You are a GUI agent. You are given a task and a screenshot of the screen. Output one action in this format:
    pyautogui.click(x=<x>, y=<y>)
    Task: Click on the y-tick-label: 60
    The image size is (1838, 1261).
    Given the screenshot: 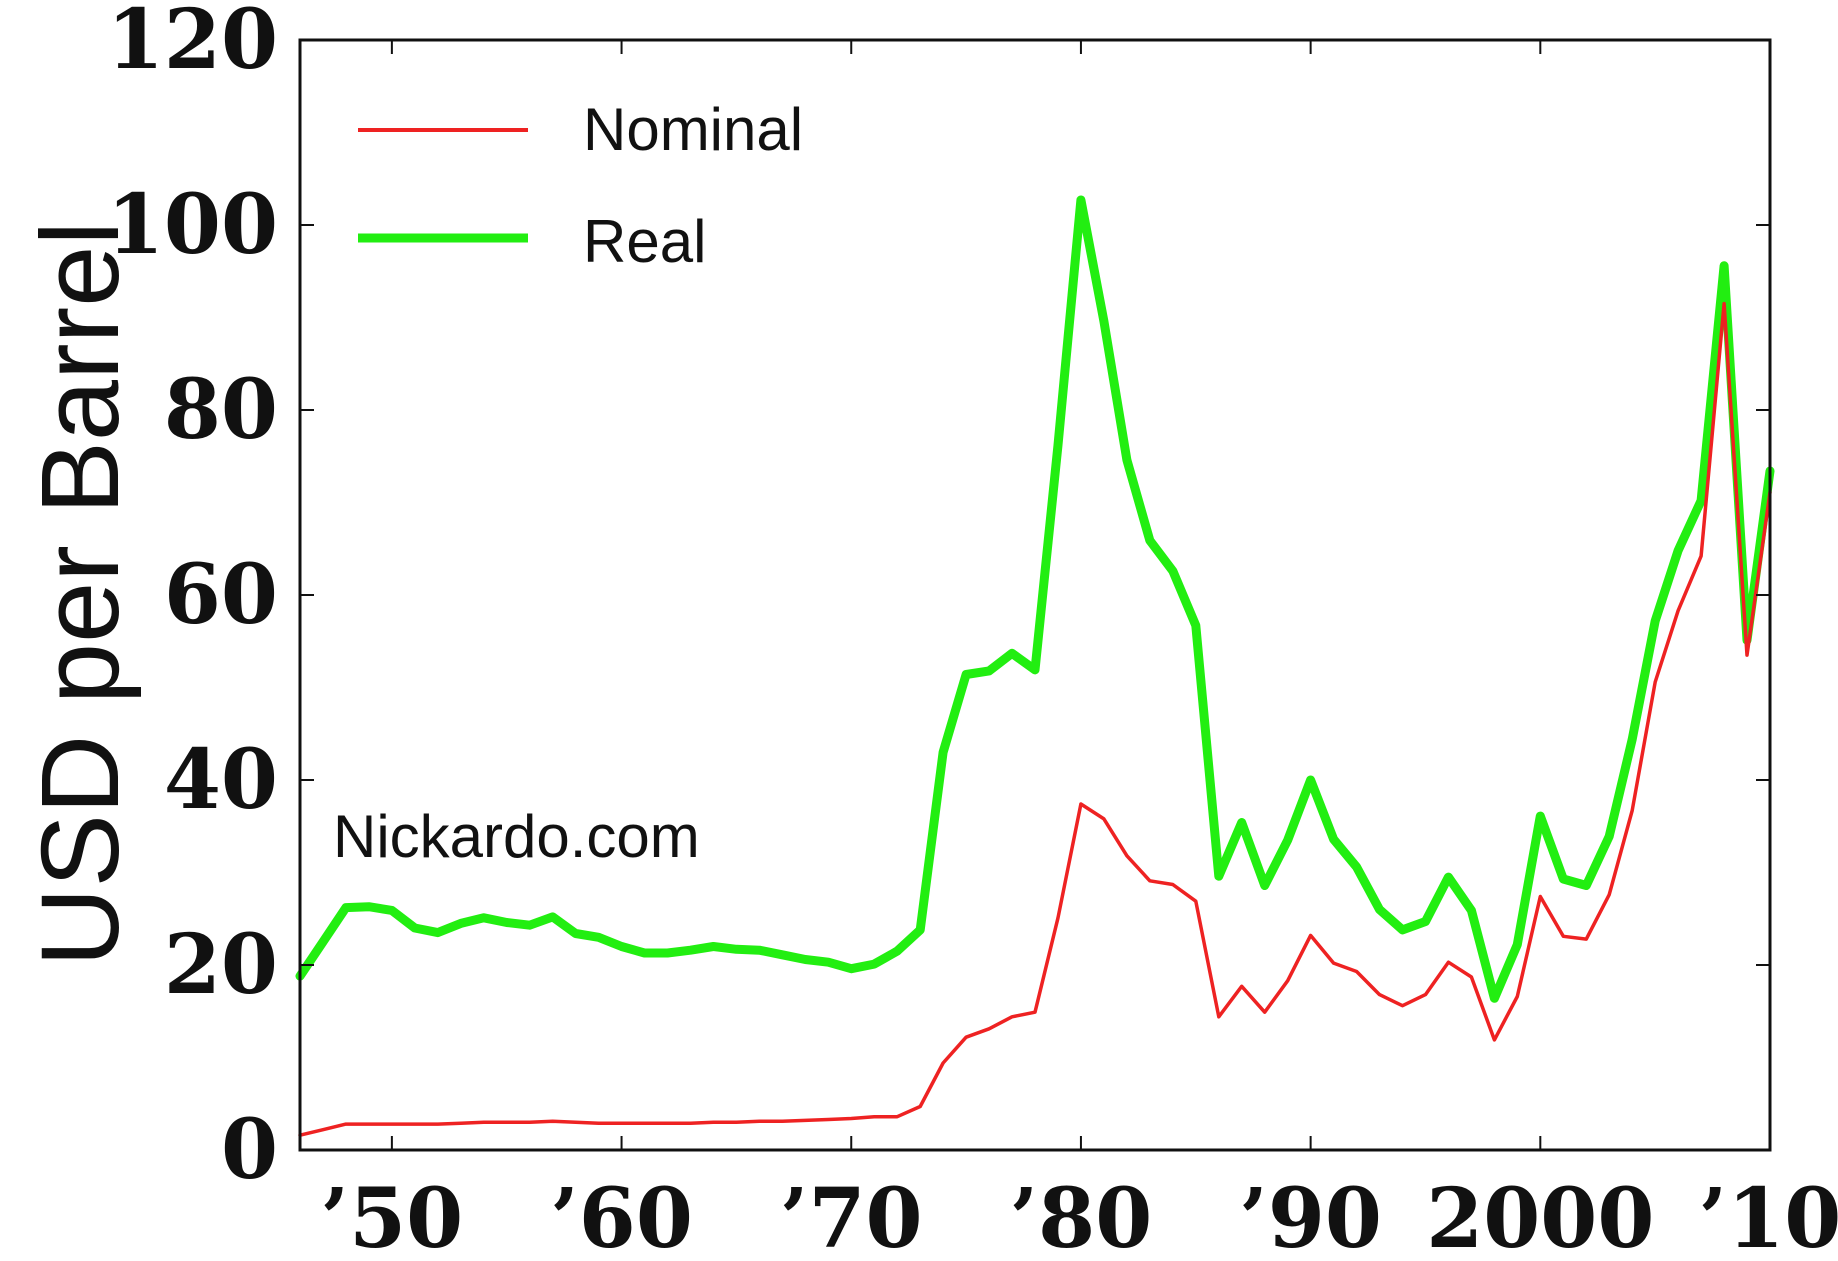 What is the action you would take?
    pyautogui.click(x=221, y=595)
    